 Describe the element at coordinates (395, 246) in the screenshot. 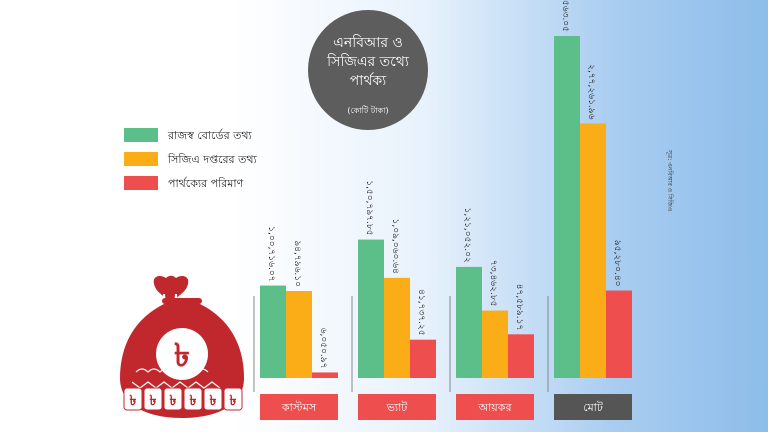

I see `data-label: ১,০৯,০৬০.৬৪` at that location.